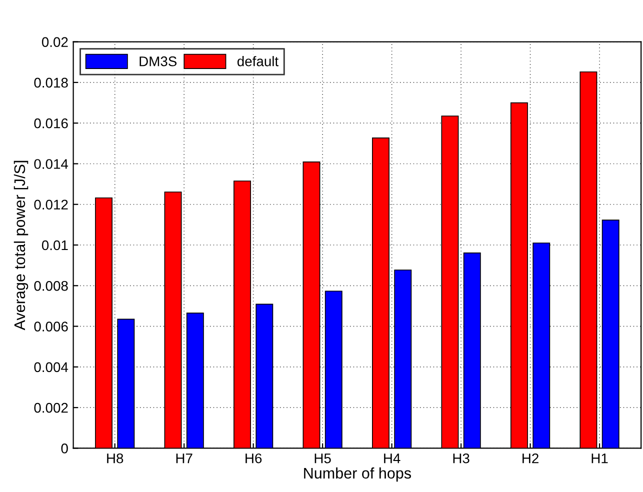  I want to click on y-tick-label: 0.02, so click(55, 42).